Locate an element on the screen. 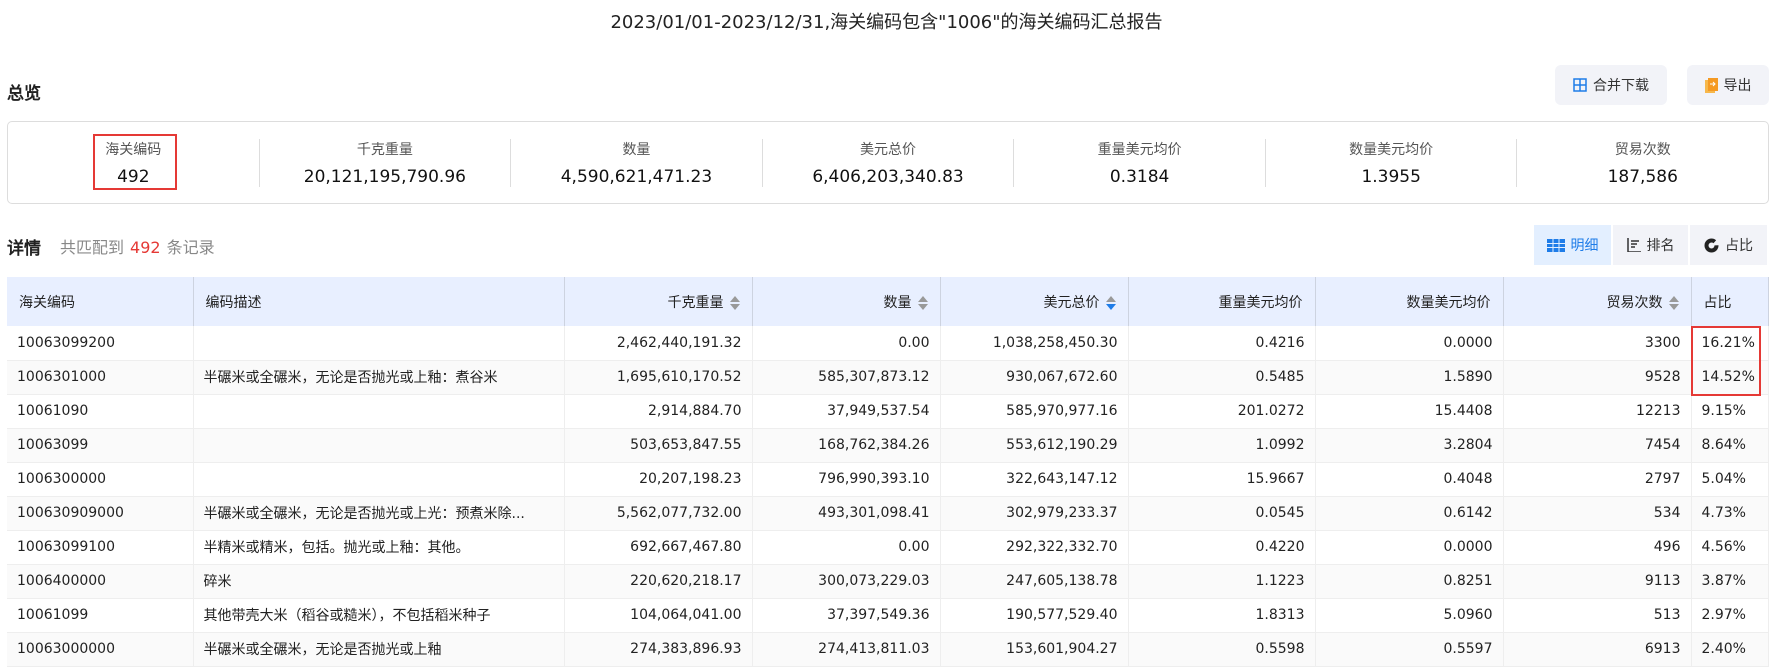  table-cell: 0.00 is located at coordinates (846, 343).